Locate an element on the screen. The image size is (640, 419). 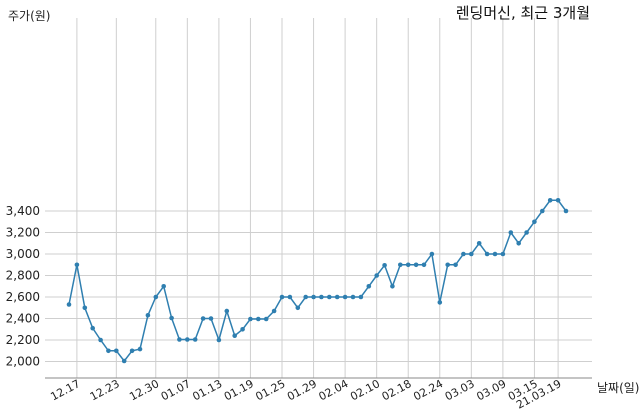
x-tick-label: 12.30 is located at coordinates (144, 390).